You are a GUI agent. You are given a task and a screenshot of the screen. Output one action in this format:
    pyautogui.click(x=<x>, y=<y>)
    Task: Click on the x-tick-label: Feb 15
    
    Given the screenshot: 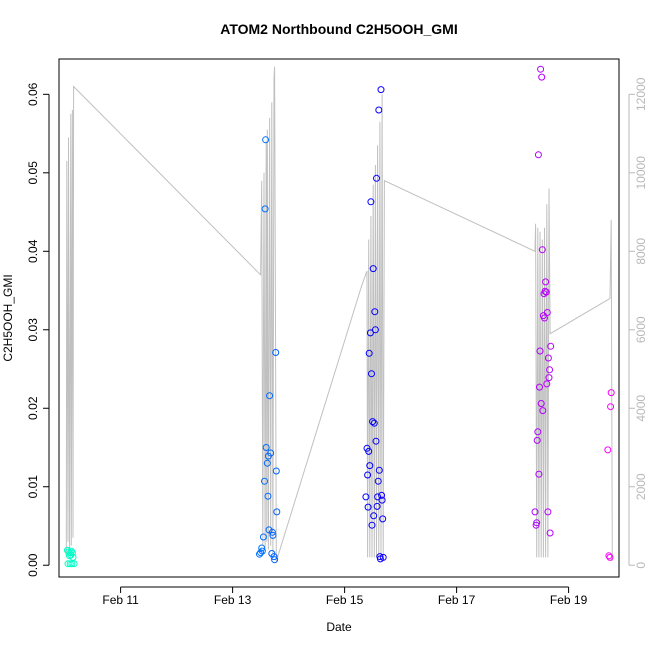 What is the action you would take?
    pyautogui.click(x=345, y=600)
    